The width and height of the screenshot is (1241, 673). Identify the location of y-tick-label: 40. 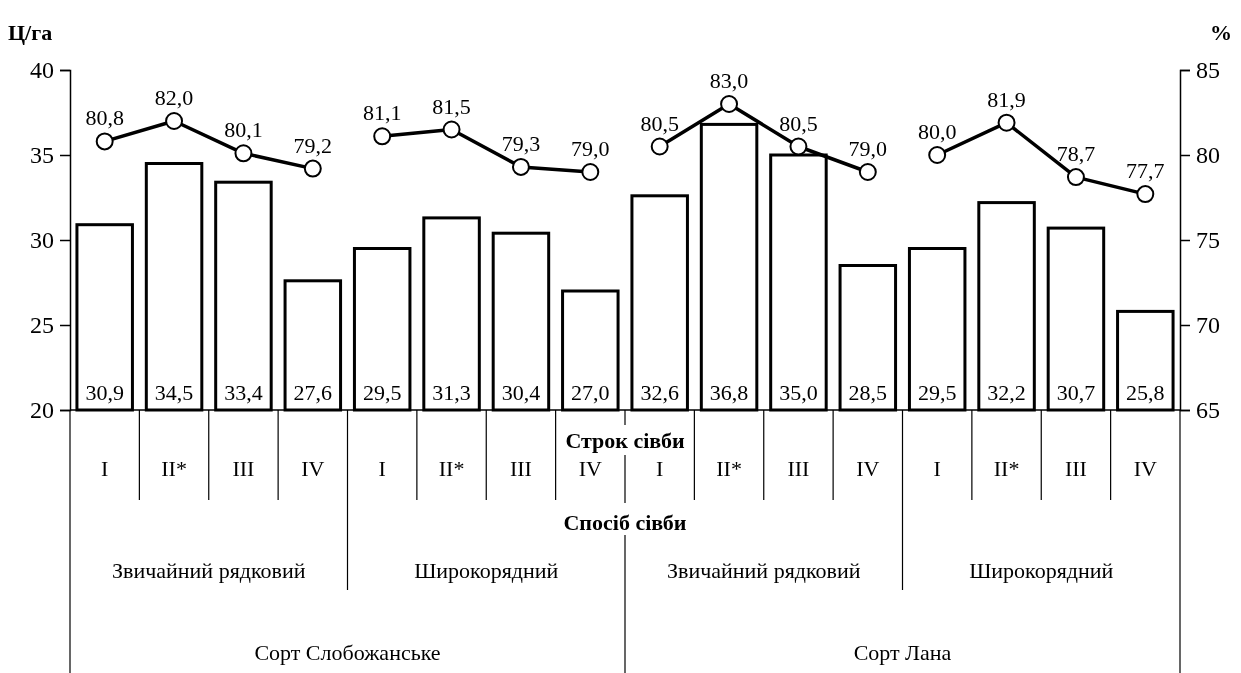
(42, 70).